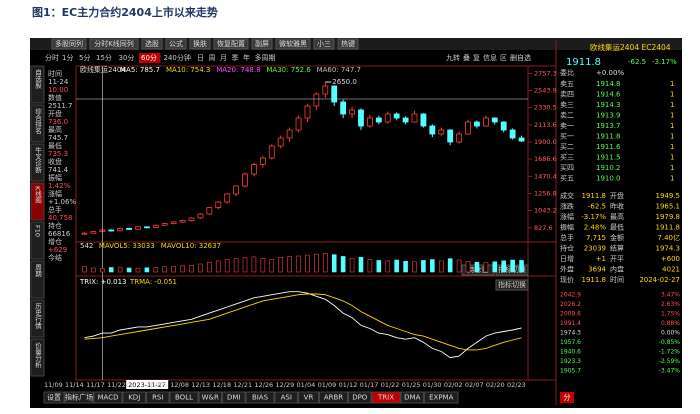 This screenshot has width=700, height=414. I want to click on quote-tab-bg, so click(567, 397).